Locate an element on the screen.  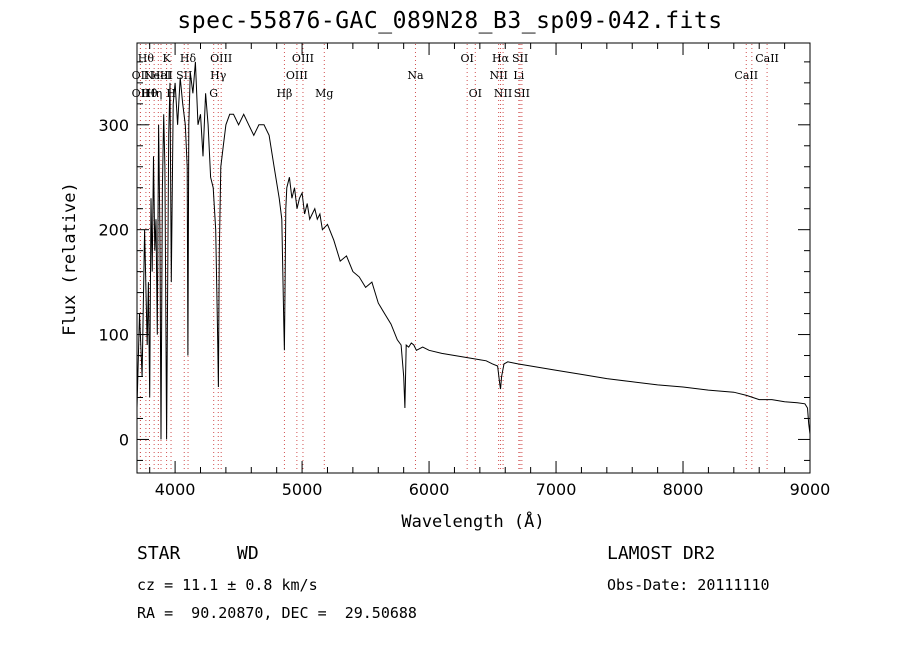
y-tick-label: 0 is located at coordinates (124, 439).